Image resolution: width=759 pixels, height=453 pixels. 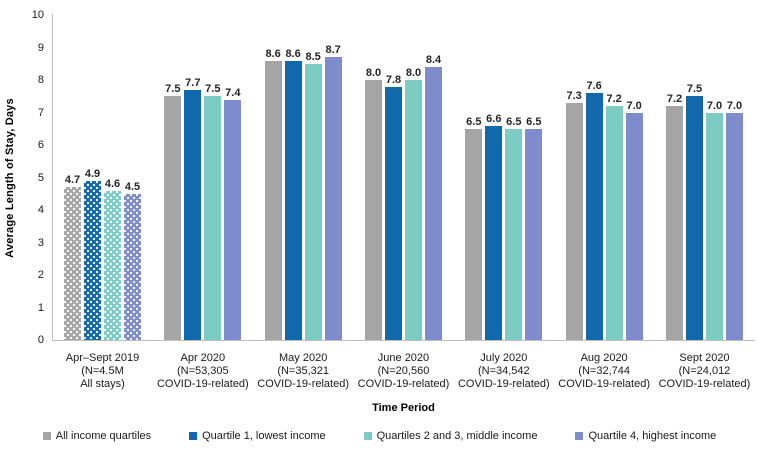 I want to click on bar-value-label: 7.7, so click(x=193, y=82).